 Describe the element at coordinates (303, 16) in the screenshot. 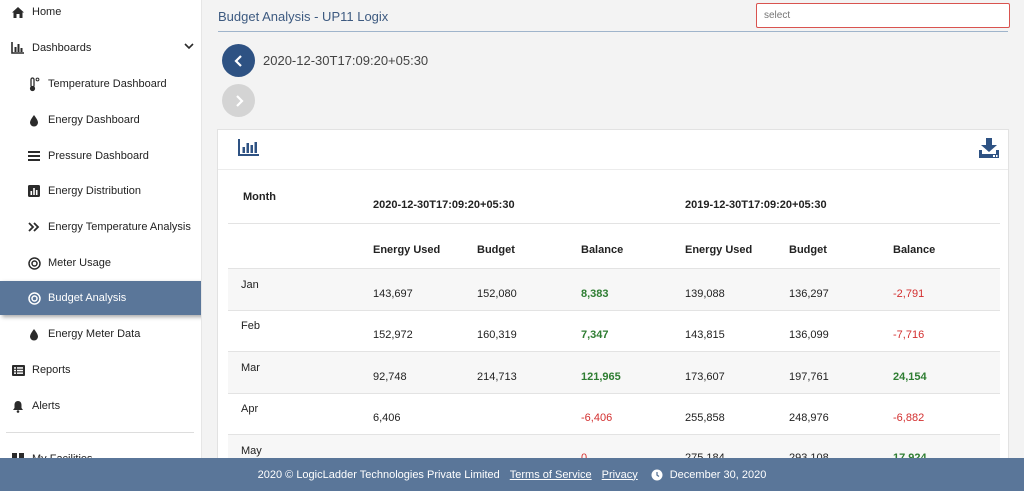

I see `page-title: Budget Analysis - UP11 Logix` at that location.